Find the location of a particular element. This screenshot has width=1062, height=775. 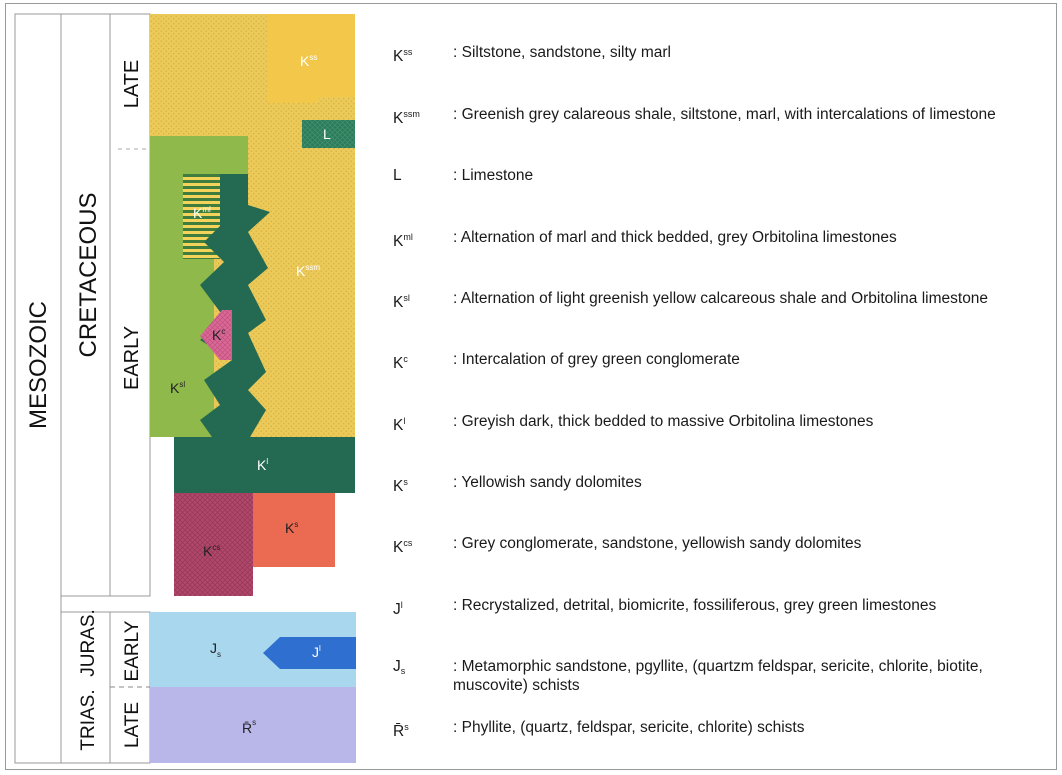

label-unit-kss: Kss is located at coordinates (308, 61).